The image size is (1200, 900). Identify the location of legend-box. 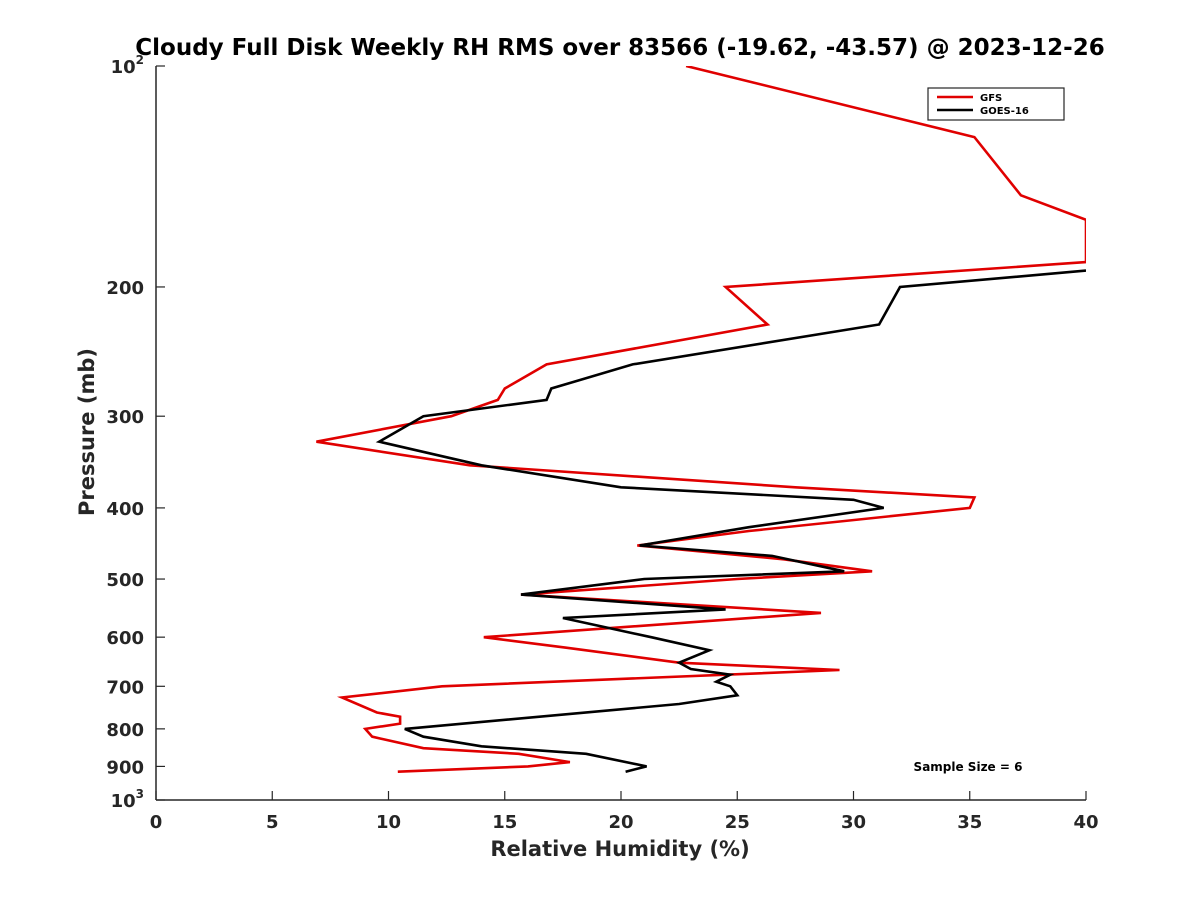
(996, 104).